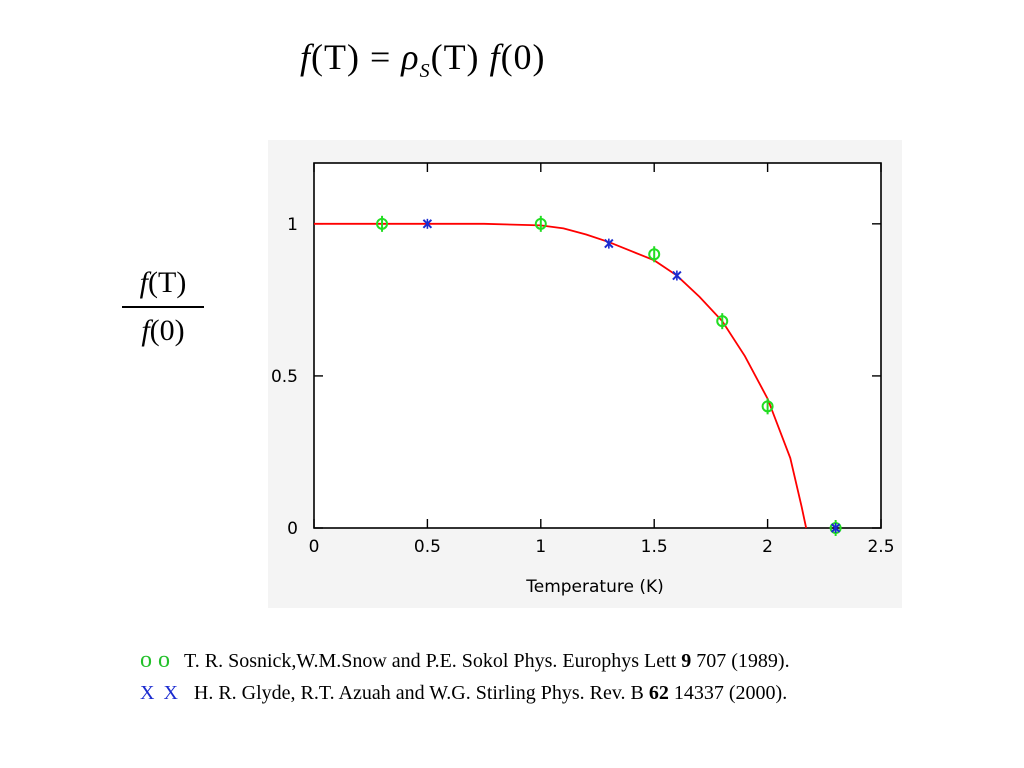  I want to click on fraction-bar, so click(163, 307).